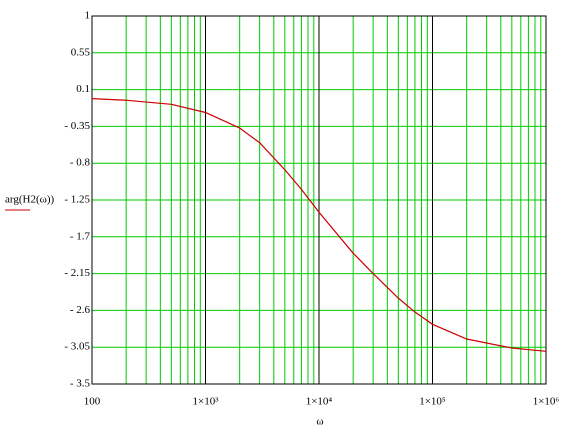  Describe the element at coordinates (205, 402) in the screenshot. I see `x-tick-label: 1×10³` at that location.